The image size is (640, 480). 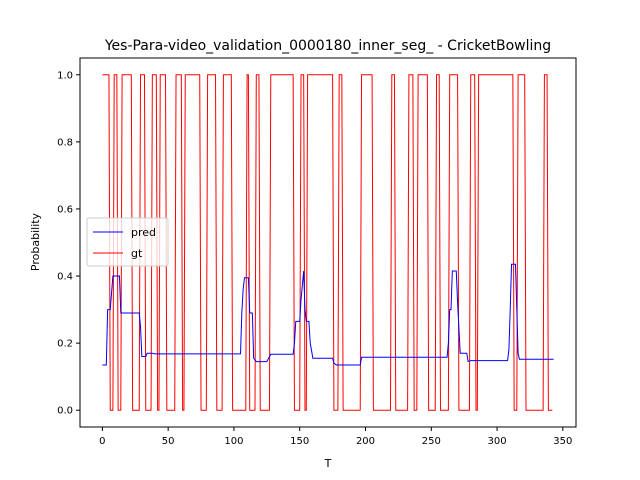 What do you see at coordinates (65, 277) in the screenshot?
I see `y-tick-label: 0.4` at bounding box center [65, 277].